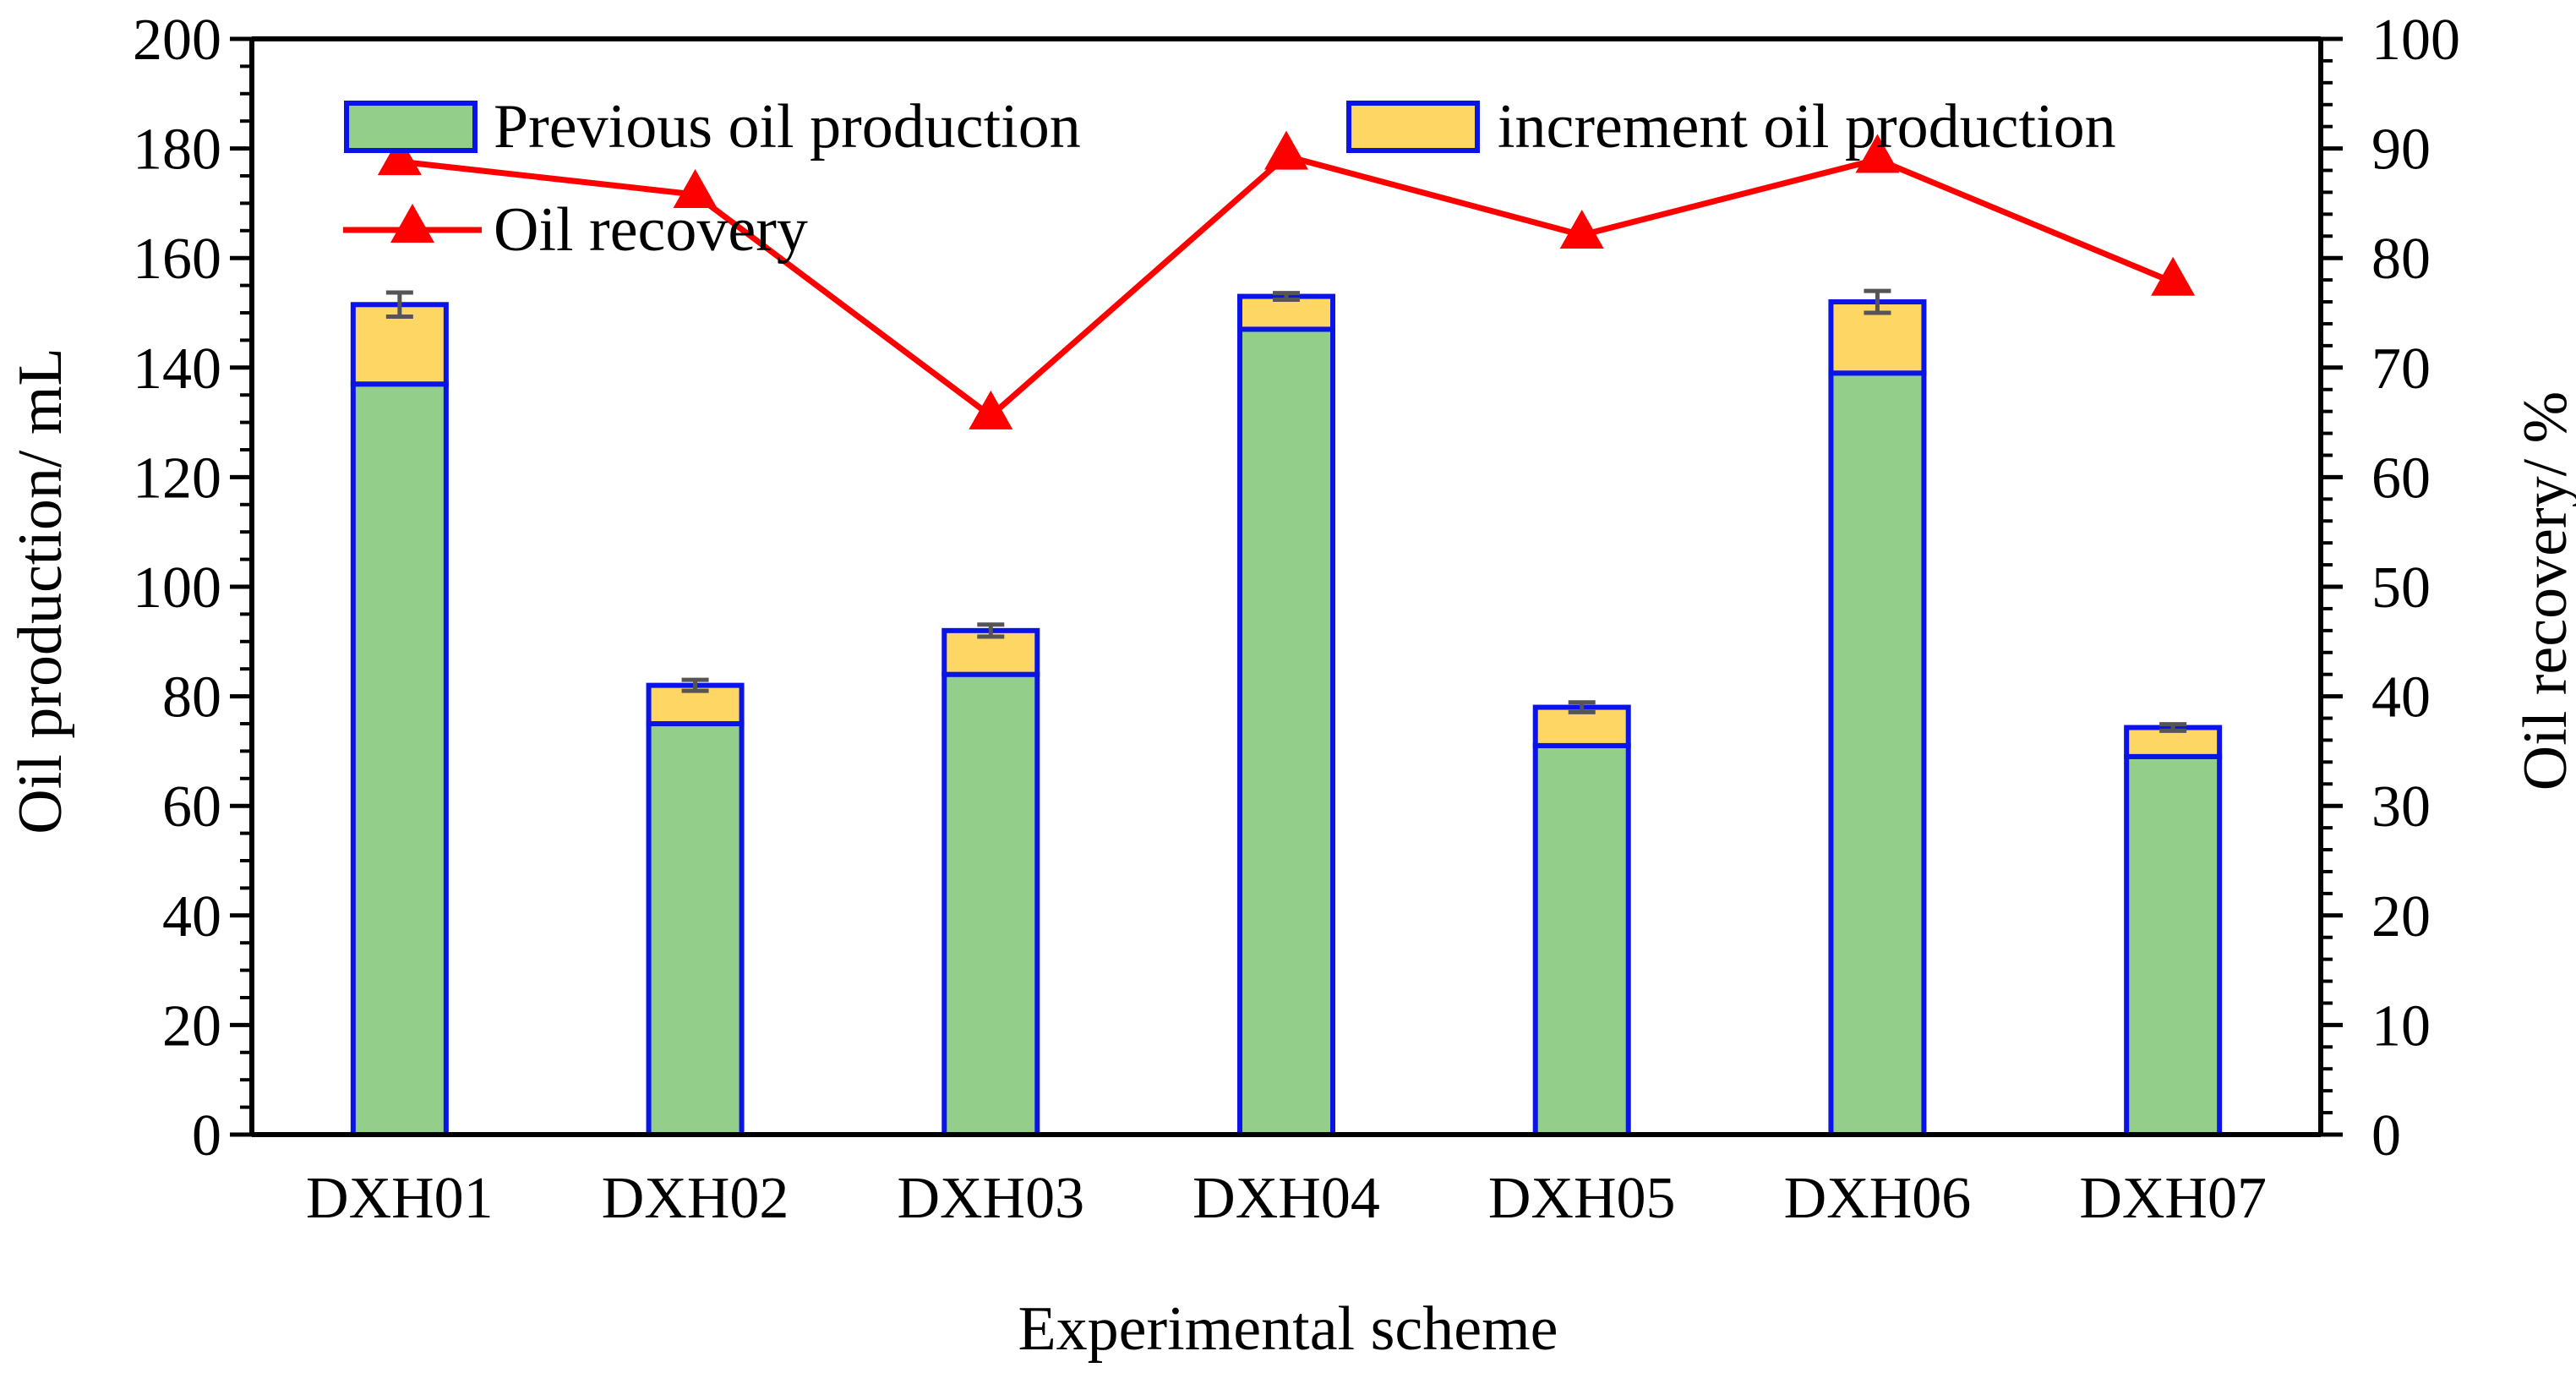  I want to click on y-tick-label: 200, so click(177, 41).